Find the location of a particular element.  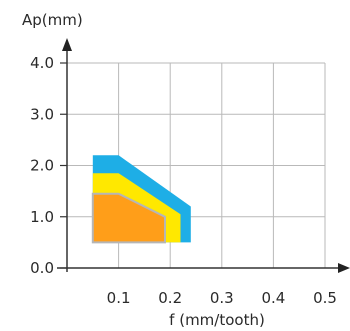

x-axis-label: f (mm/tooth) is located at coordinates (217, 320).